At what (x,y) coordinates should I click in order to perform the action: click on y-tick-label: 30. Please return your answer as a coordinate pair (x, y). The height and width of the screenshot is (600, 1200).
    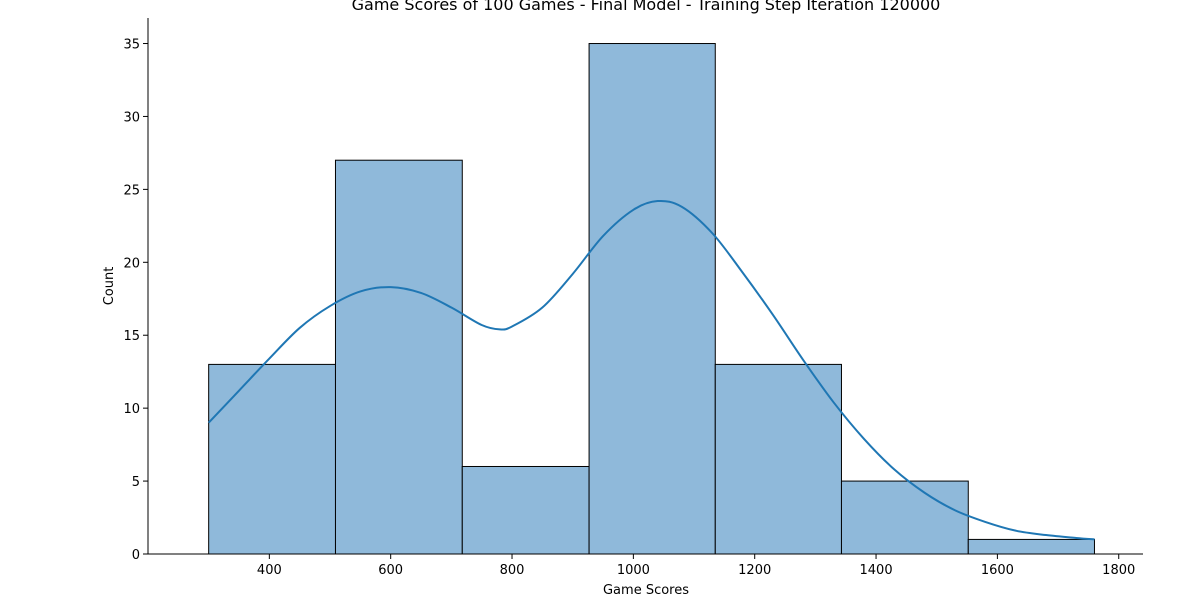
    Looking at the image, I should click on (131, 117).